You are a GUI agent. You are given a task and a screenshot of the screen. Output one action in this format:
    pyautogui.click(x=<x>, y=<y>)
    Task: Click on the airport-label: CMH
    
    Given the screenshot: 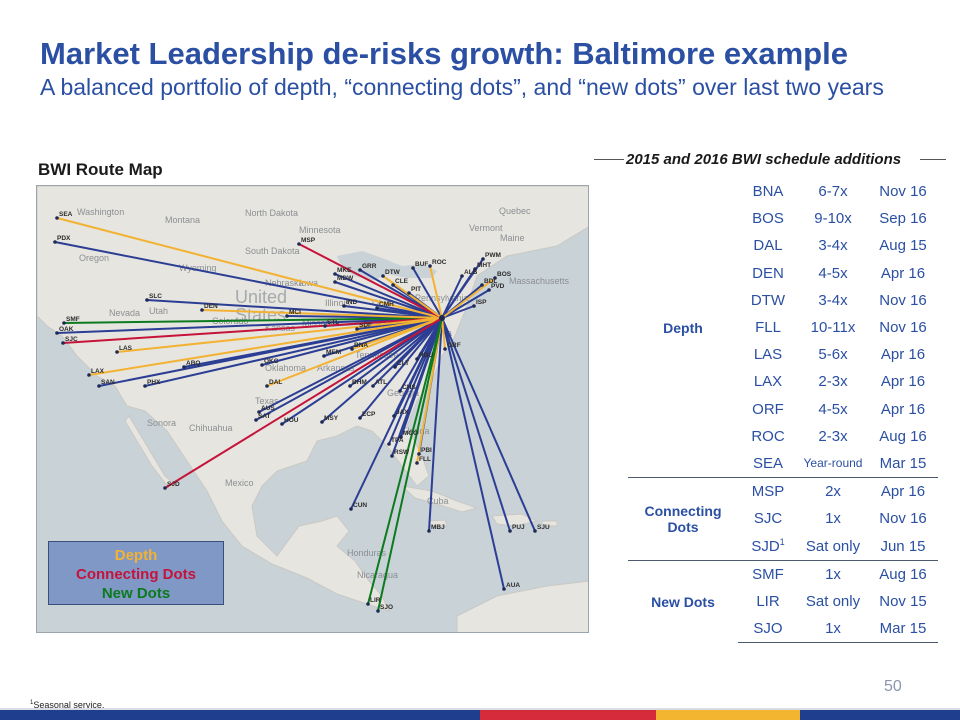 What is the action you would take?
    pyautogui.click(x=386, y=304)
    